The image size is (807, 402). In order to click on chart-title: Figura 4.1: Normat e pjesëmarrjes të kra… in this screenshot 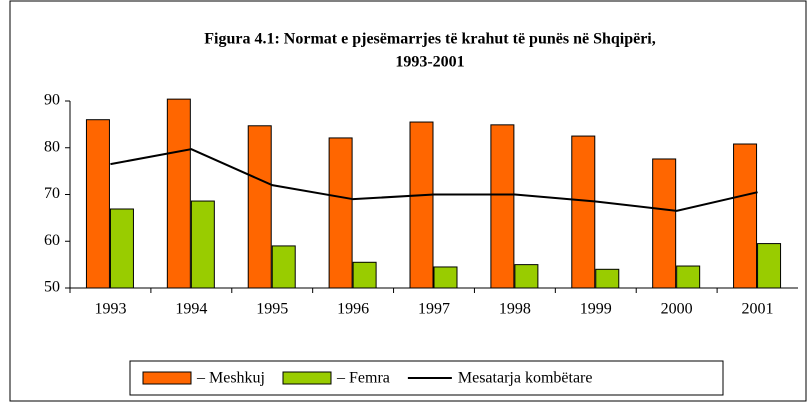, I will do `click(430, 39)`.